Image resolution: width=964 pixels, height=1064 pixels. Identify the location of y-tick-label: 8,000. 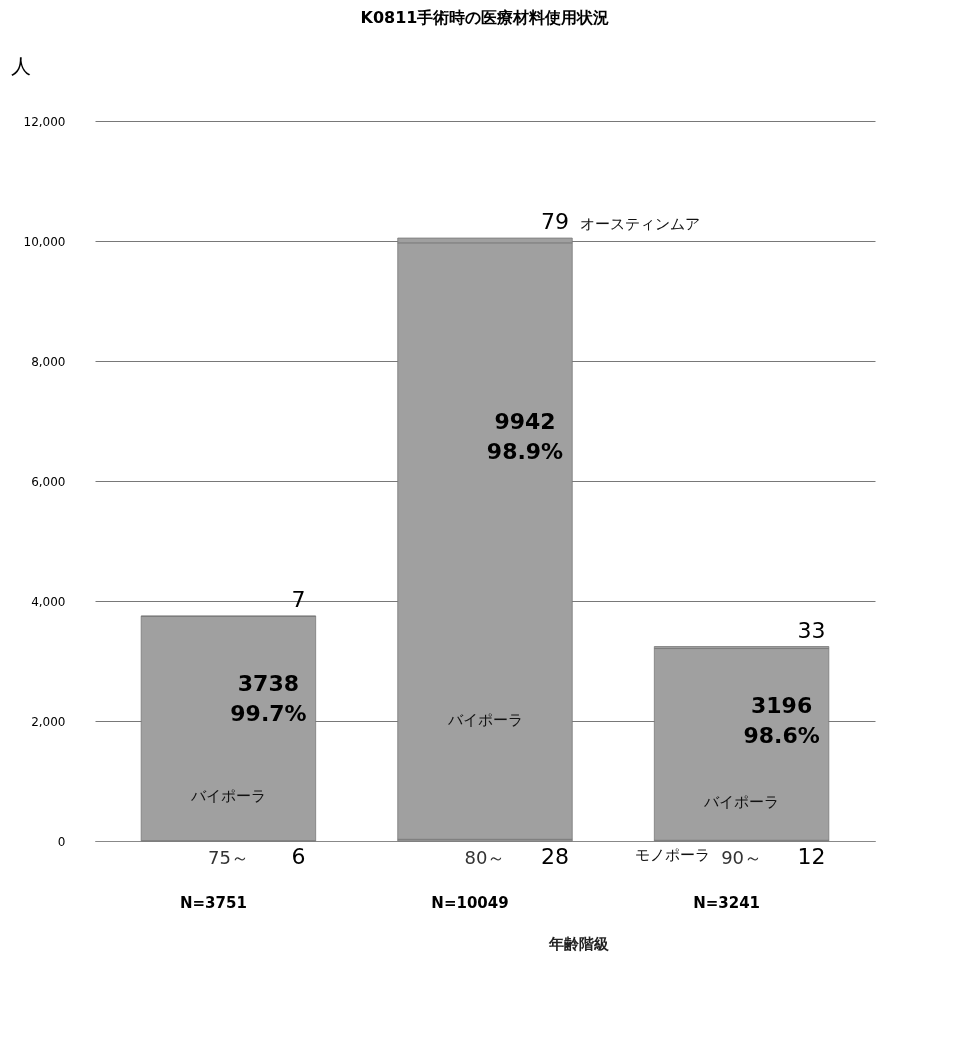
(48, 361).